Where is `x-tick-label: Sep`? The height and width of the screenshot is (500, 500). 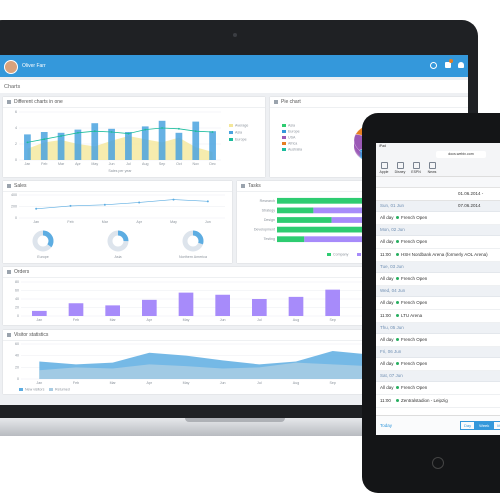 x-tick-label: Sep is located at coordinates (332, 320).